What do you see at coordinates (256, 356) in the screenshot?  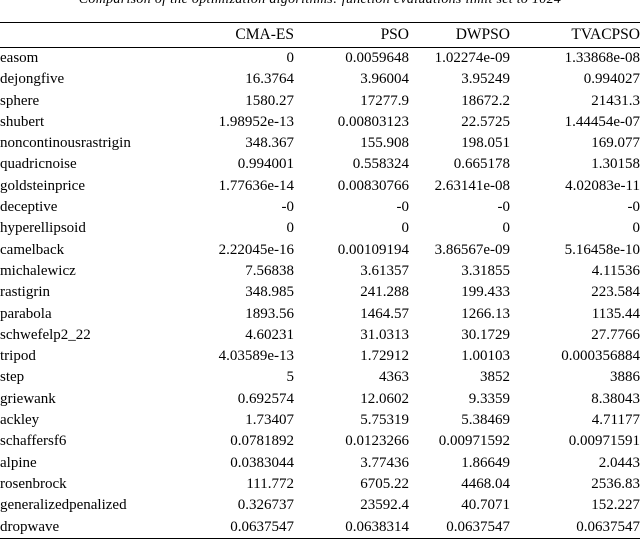 I see `value-cell: 4.03589e-13` at bounding box center [256, 356].